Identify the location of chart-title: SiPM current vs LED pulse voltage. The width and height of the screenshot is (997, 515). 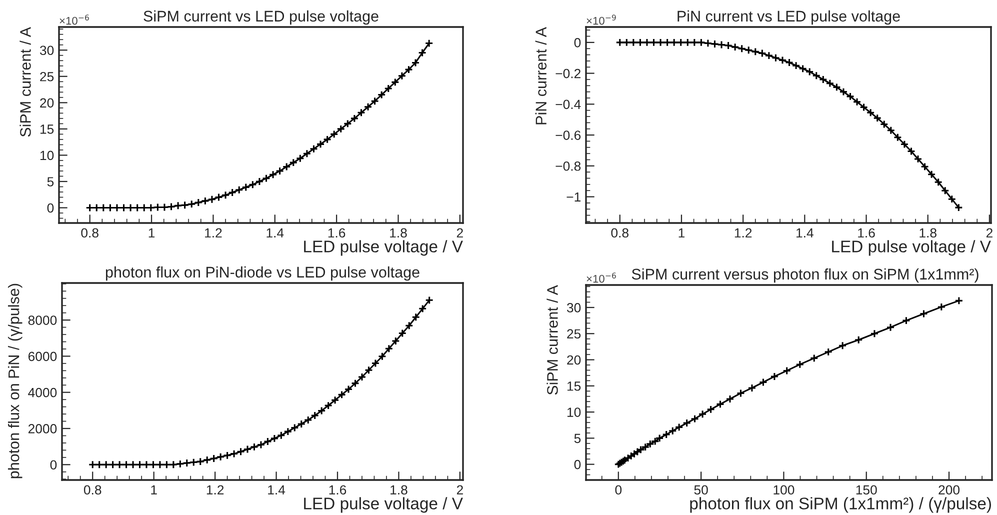
(261, 17).